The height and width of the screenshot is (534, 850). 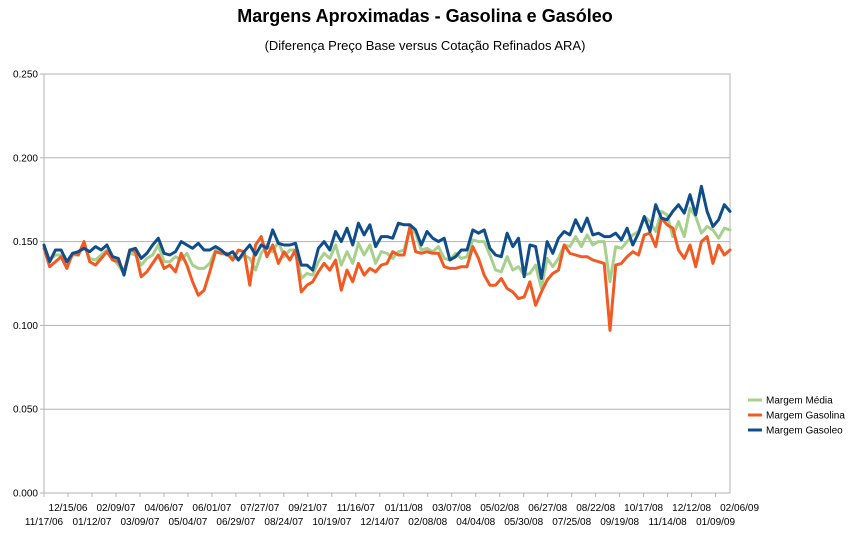 I want to click on x-tick-label: 05/04/07, so click(x=187, y=522).